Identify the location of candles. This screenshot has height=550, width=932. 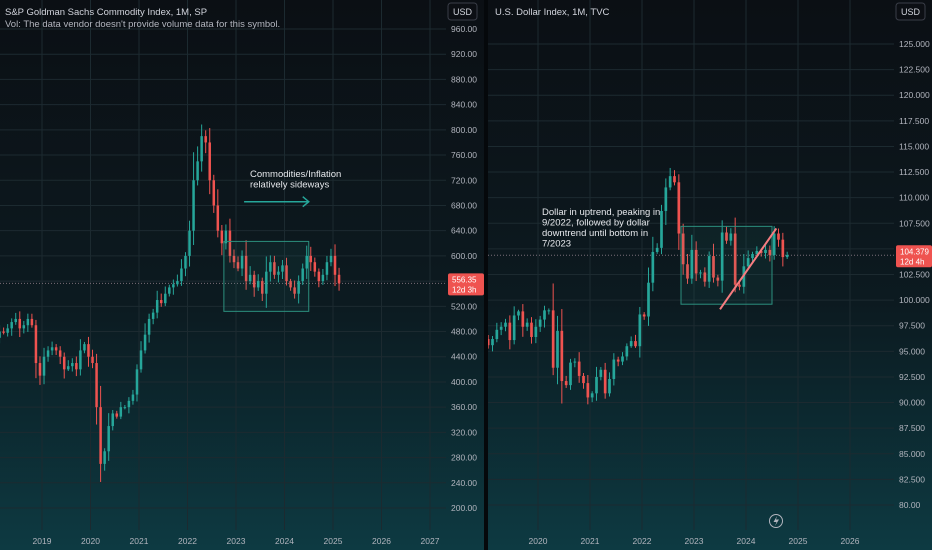
(638, 286).